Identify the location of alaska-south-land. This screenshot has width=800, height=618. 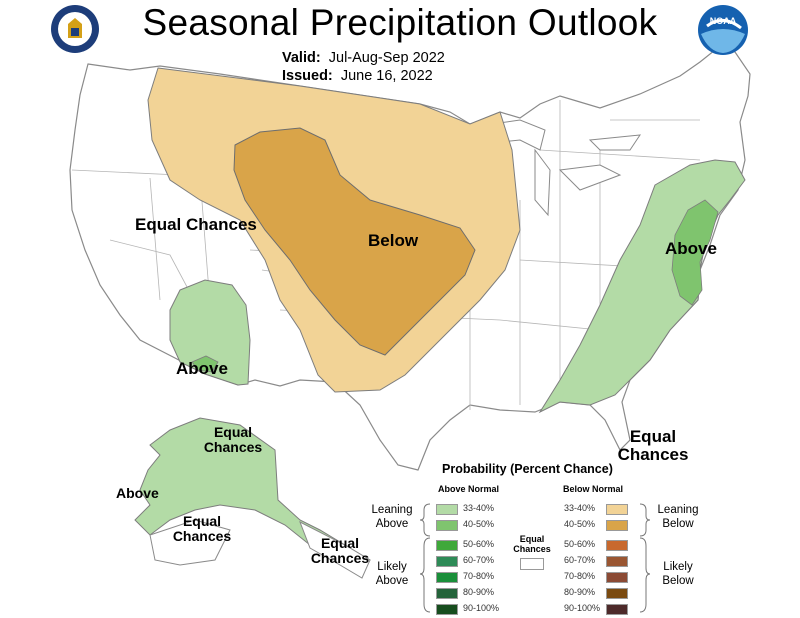
(190, 542).